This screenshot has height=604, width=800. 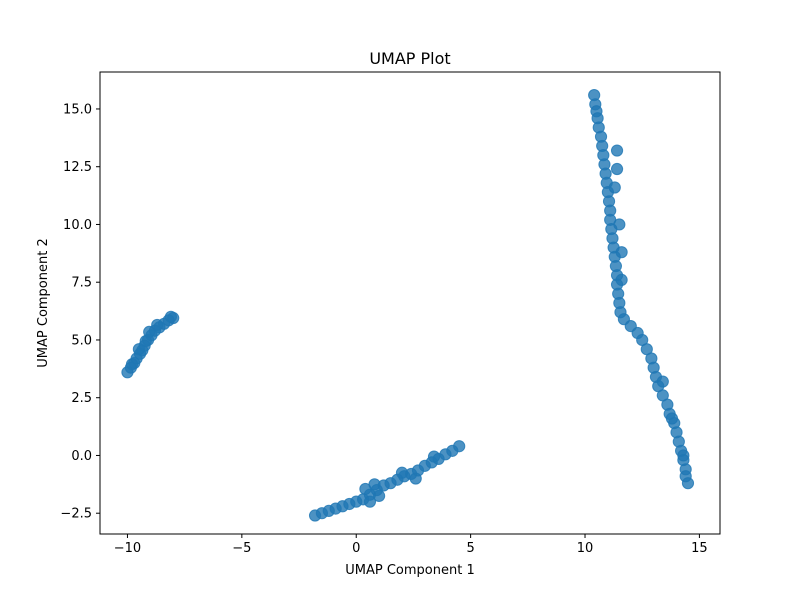 I want to click on x-tick-label: −5, so click(x=241, y=548).